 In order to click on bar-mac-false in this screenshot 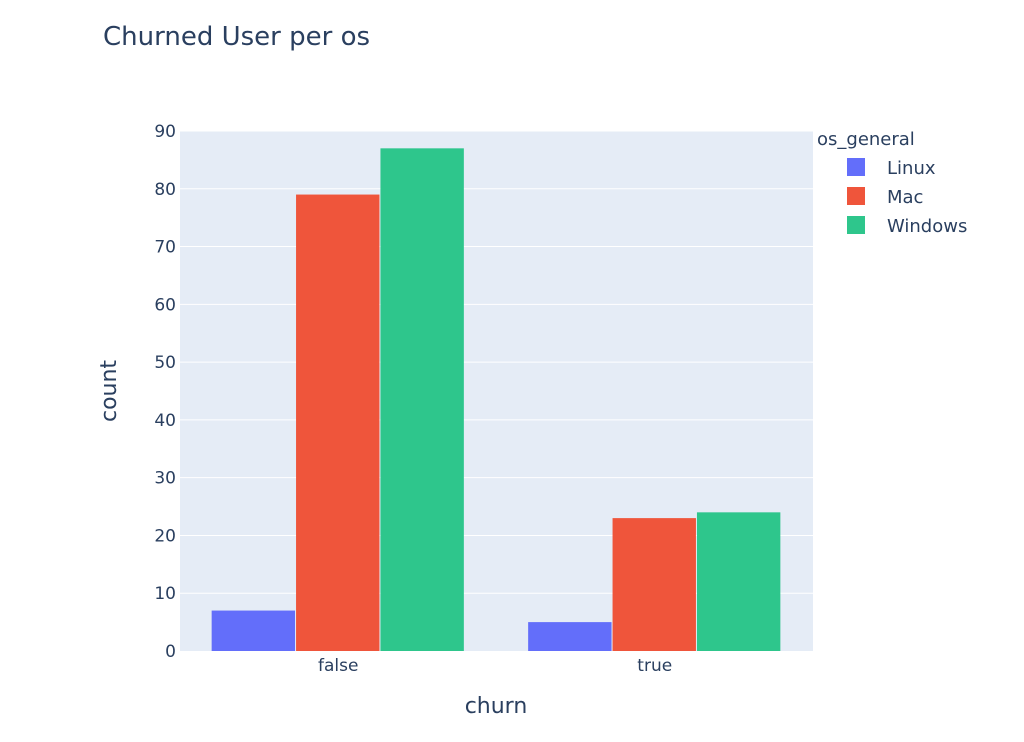, I will do `click(338, 423)`.